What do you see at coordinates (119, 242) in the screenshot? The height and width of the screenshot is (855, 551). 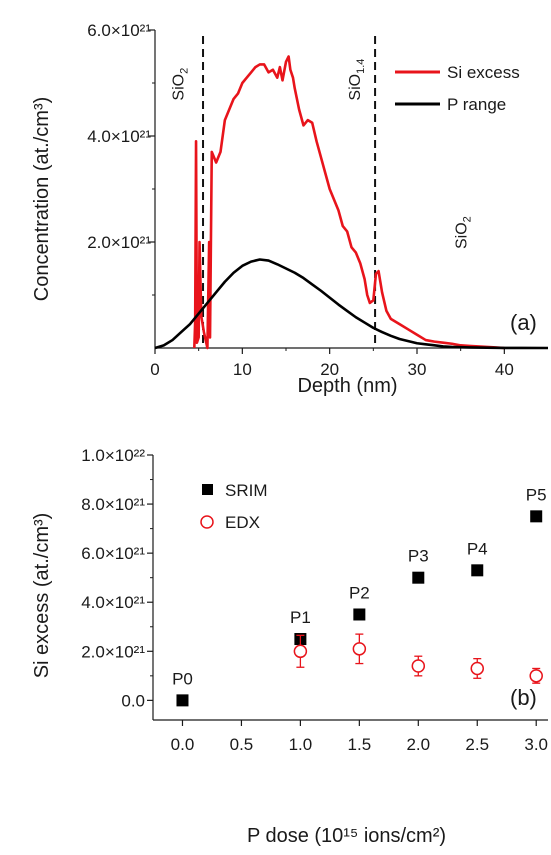 I see `y-tick-label-a: 2.0×10²¹` at bounding box center [119, 242].